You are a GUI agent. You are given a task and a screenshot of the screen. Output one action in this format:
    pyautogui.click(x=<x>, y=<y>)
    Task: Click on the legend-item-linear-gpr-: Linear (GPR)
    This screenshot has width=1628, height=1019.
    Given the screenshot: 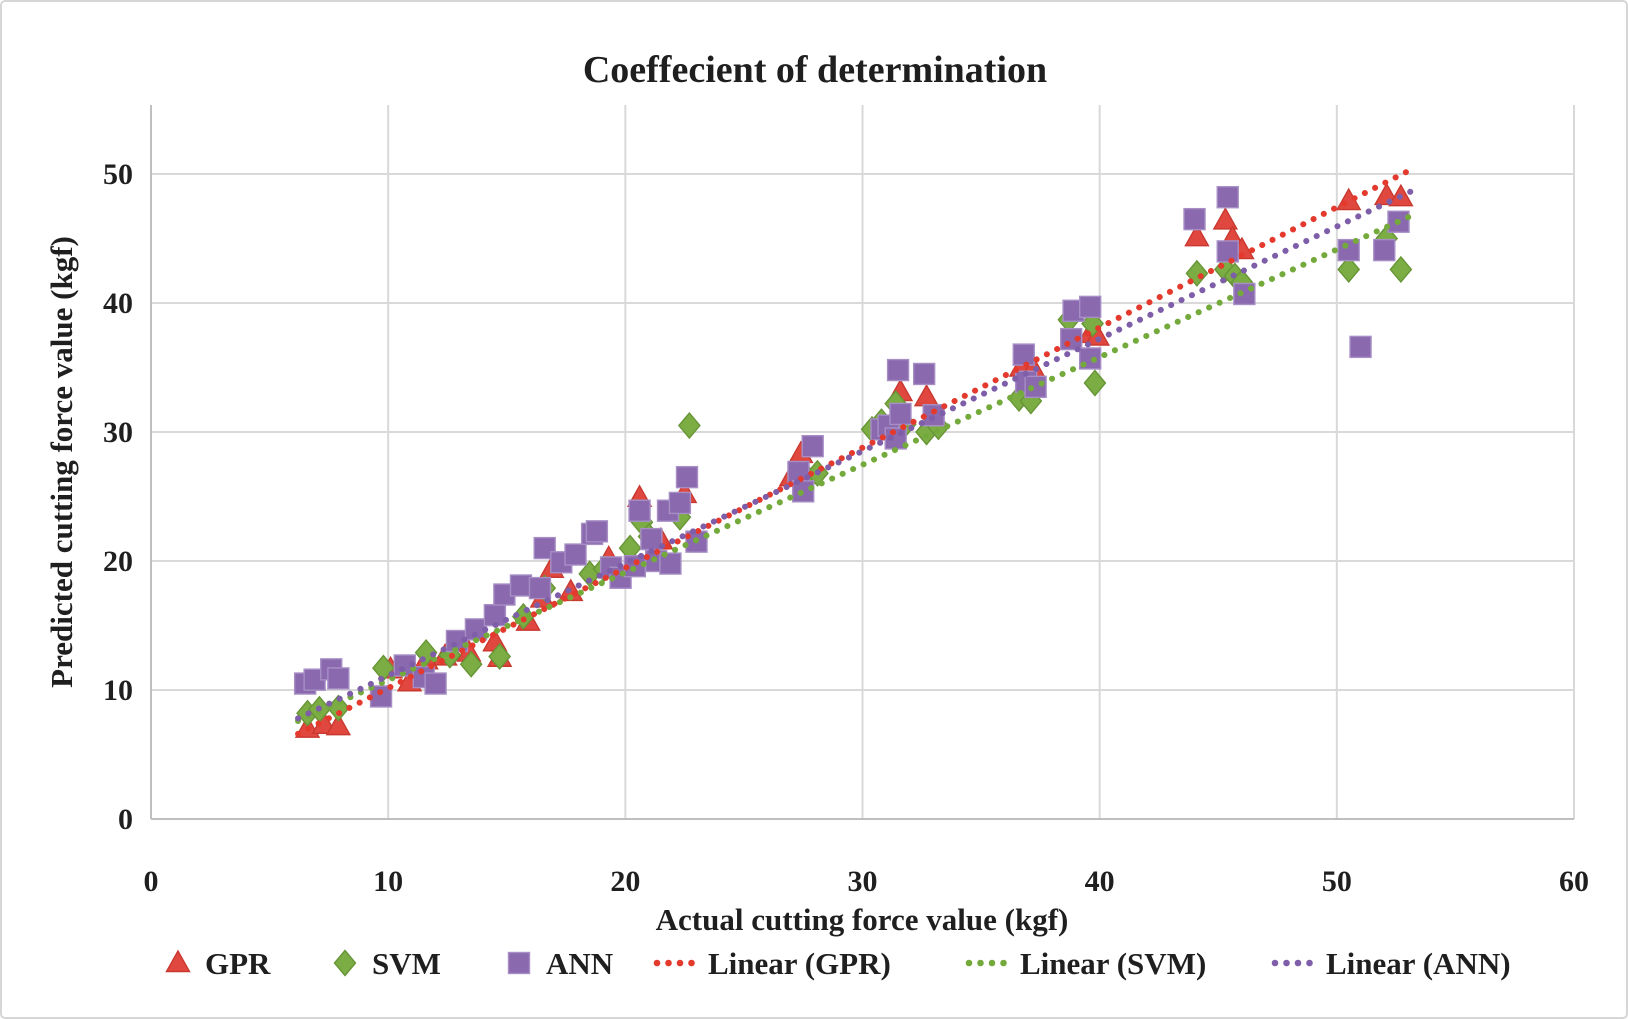 What is the action you would take?
    pyautogui.click(x=772, y=963)
    